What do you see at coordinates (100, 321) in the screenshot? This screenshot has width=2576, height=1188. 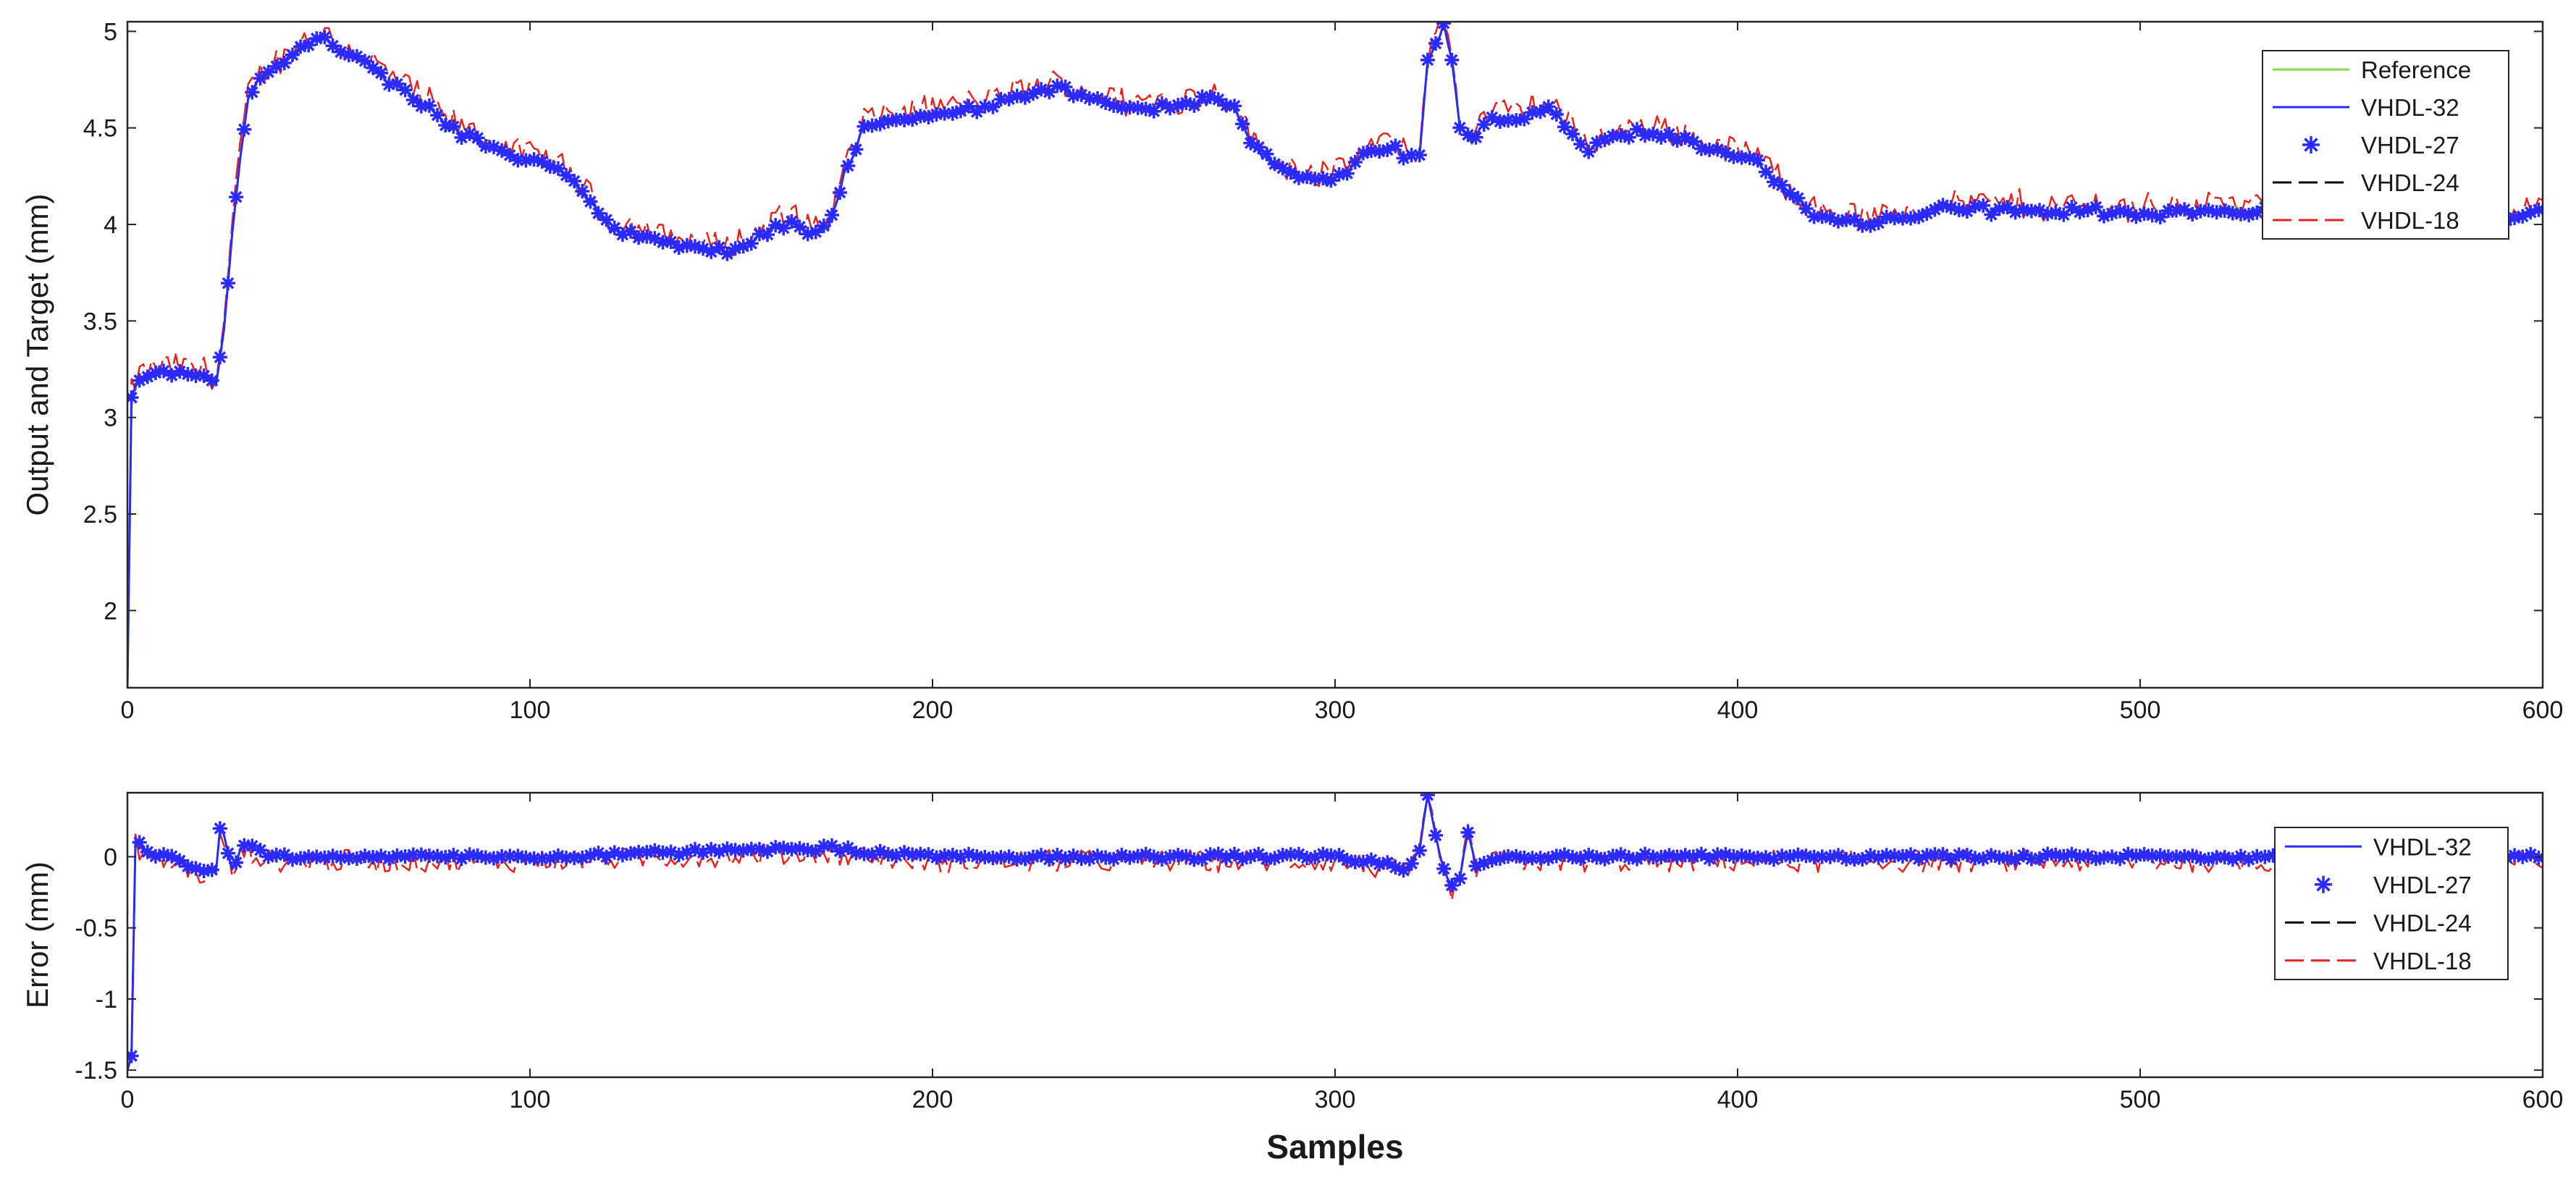 I see `y-tick-label: 3.5` at bounding box center [100, 321].